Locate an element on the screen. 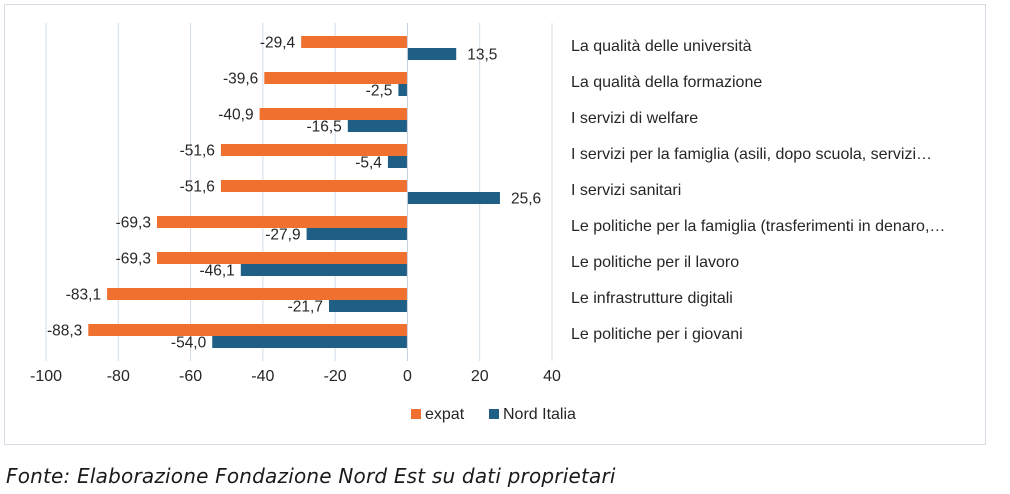 Image resolution: width=1010 pixels, height=494 pixels. category-label: I servizi di welfare is located at coordinates (634, 118).